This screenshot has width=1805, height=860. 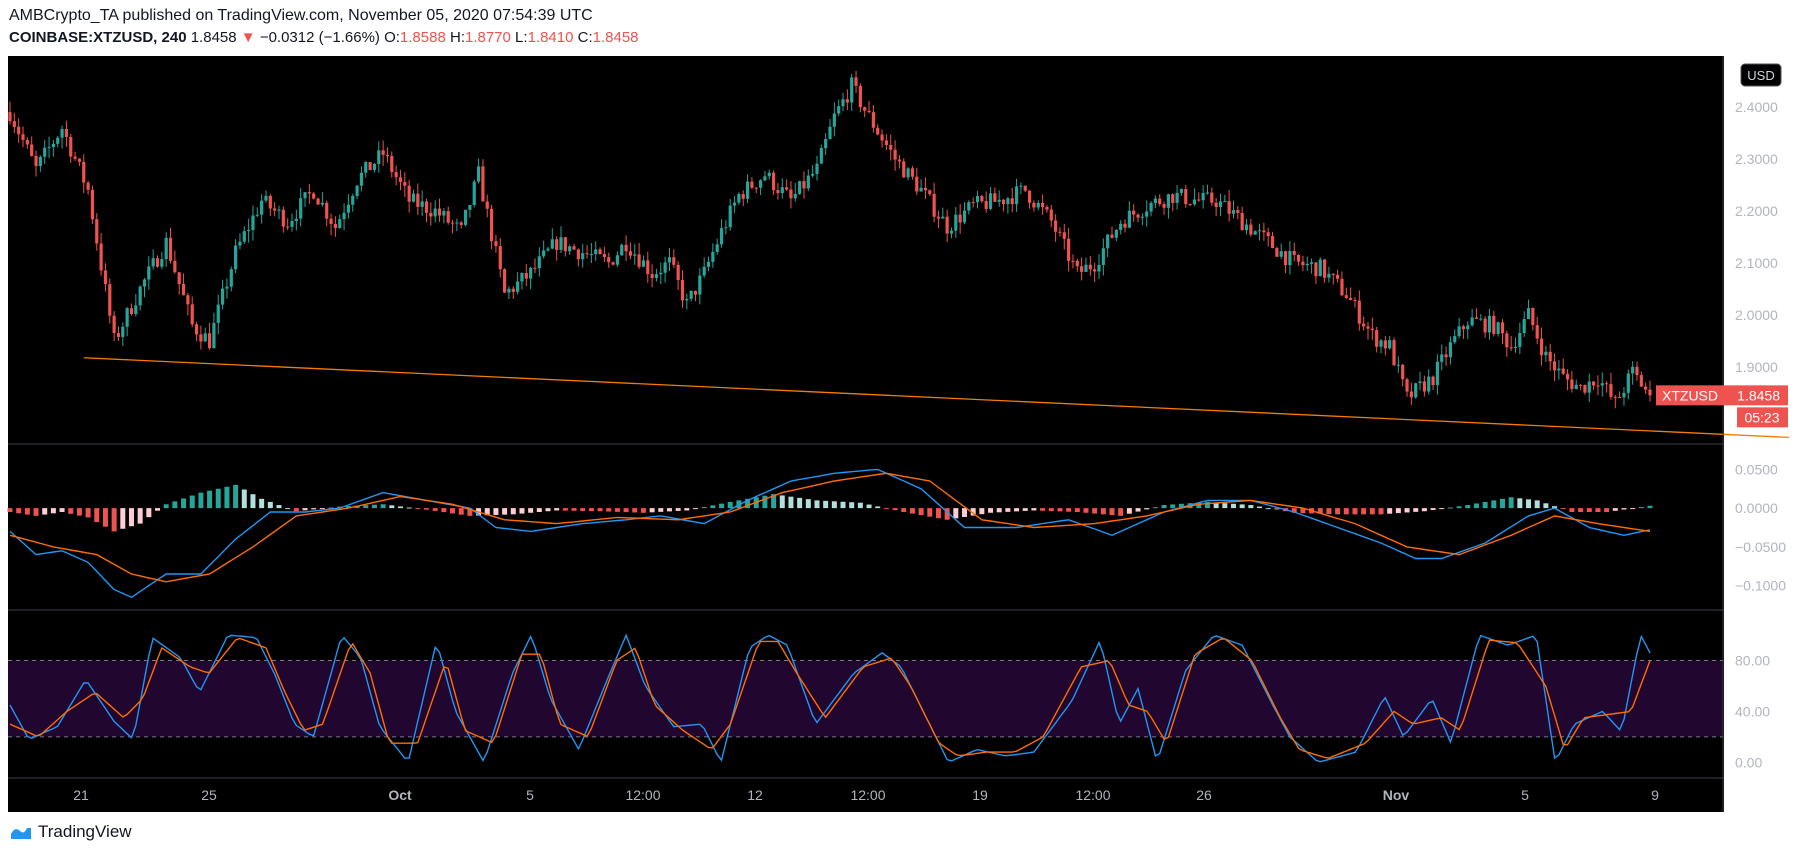 What do you see at coordinates (1525, 795) in the screenshot?
I see `time-tick-label: 5` at bounding box center [1525, 795].